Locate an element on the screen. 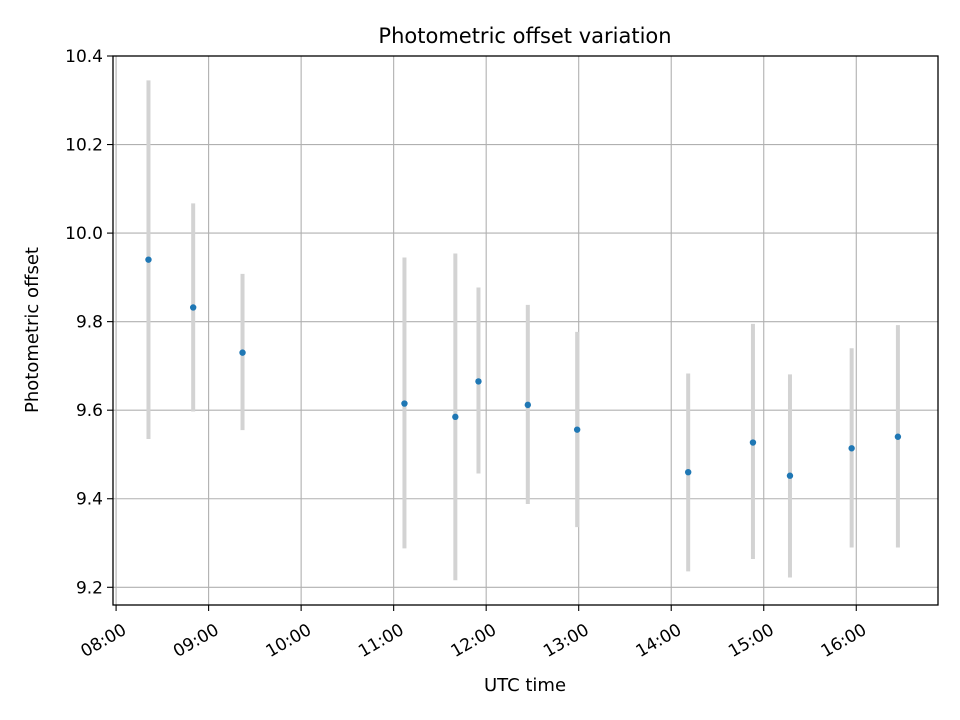 This screenshot has height=720, width=960. y-tick-label: 10.0 is located at coordinates (84, 234).